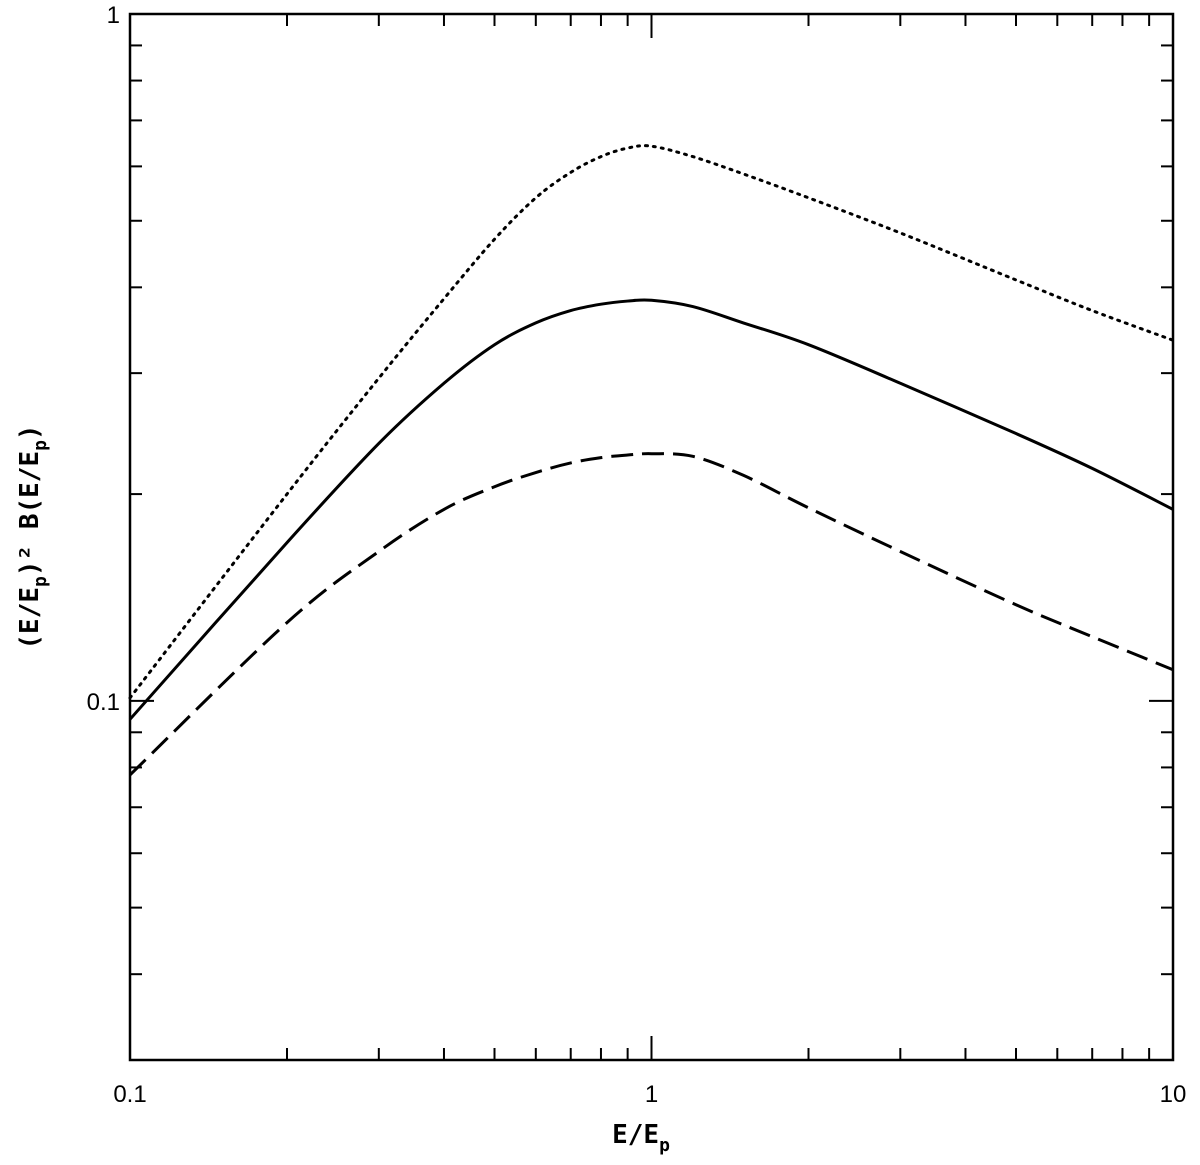  Describe the element at coordinates (30, 432) in the screenshot. I see `y-axis-title-part-3: )` at that location.